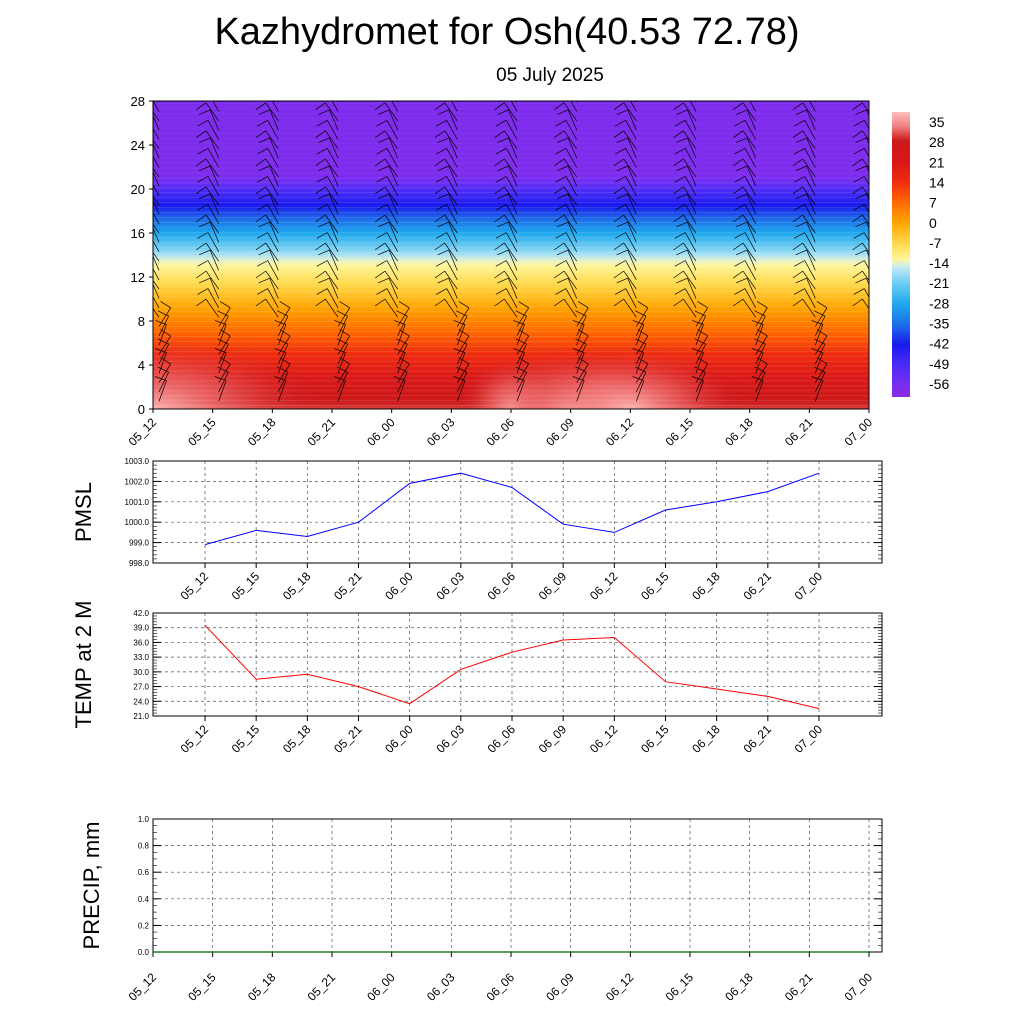 The height and width of the screenshot is (1024, 1024). I want to click on panel-frame, so click(517, 885).